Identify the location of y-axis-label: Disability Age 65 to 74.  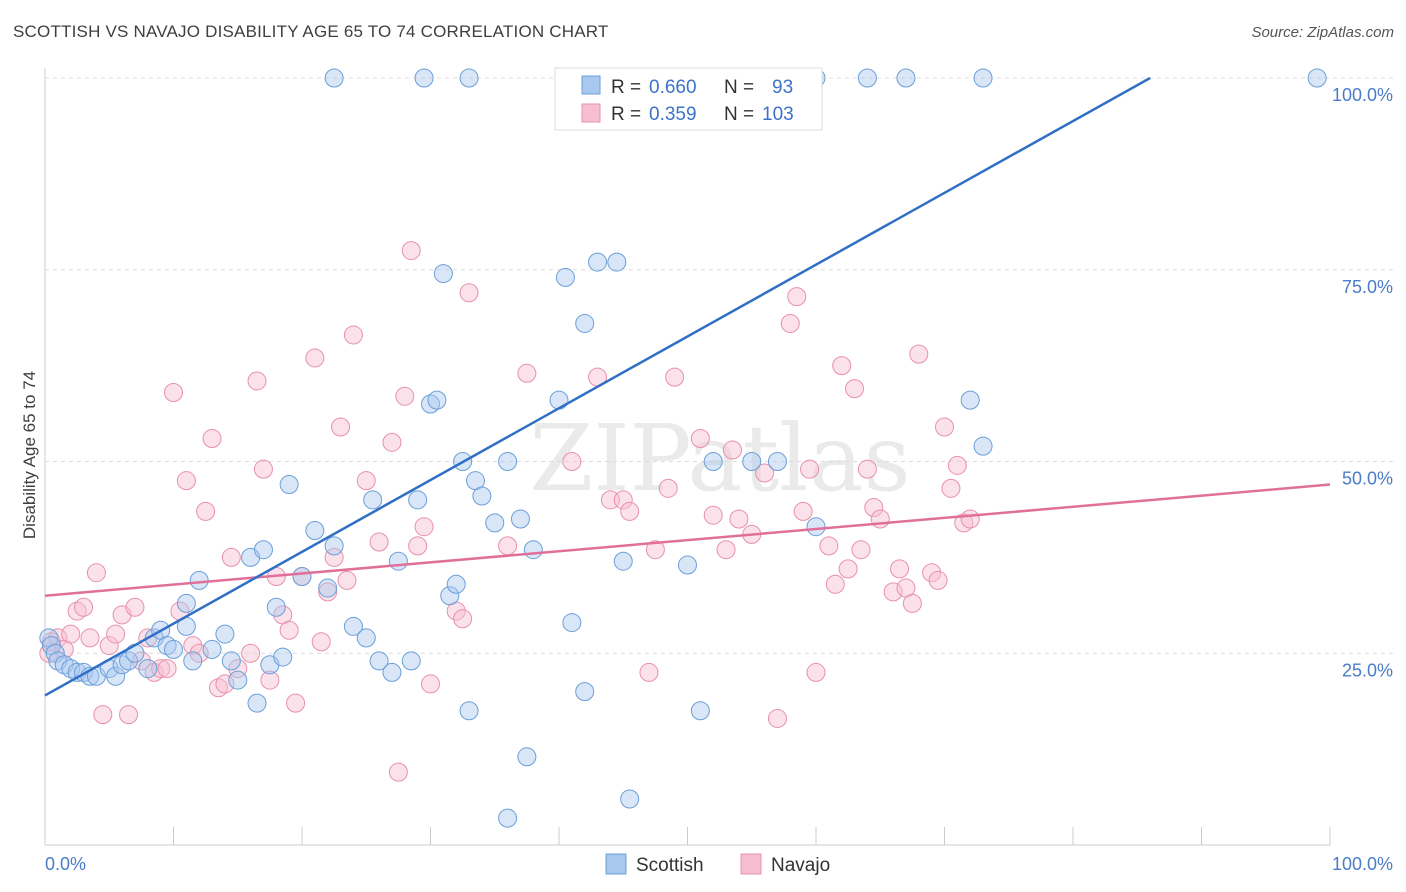
(29, 455).